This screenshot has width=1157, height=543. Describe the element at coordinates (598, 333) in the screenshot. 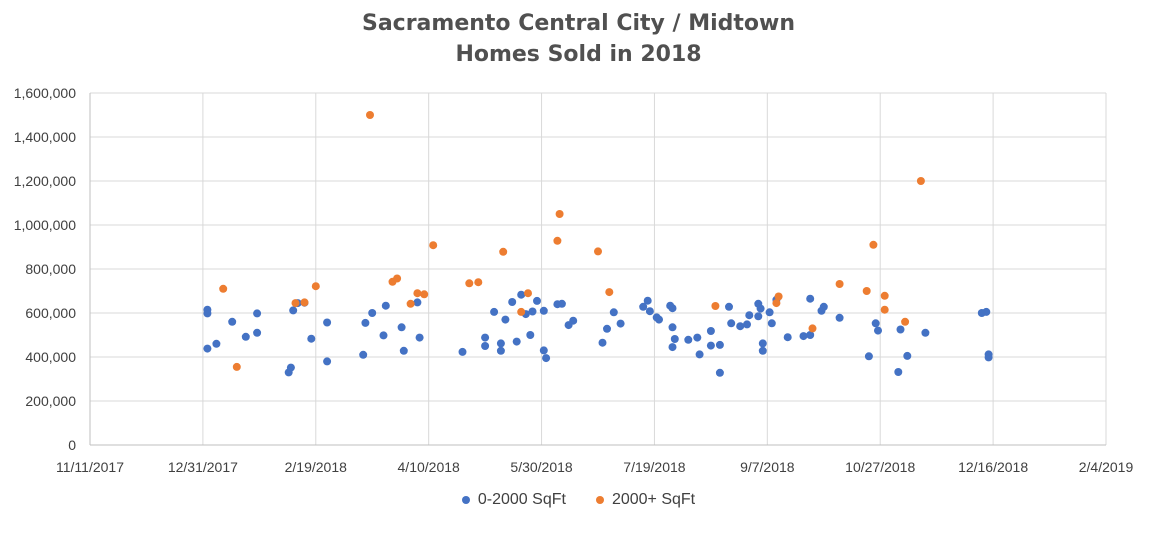

I see `series-small-homes` at that location.